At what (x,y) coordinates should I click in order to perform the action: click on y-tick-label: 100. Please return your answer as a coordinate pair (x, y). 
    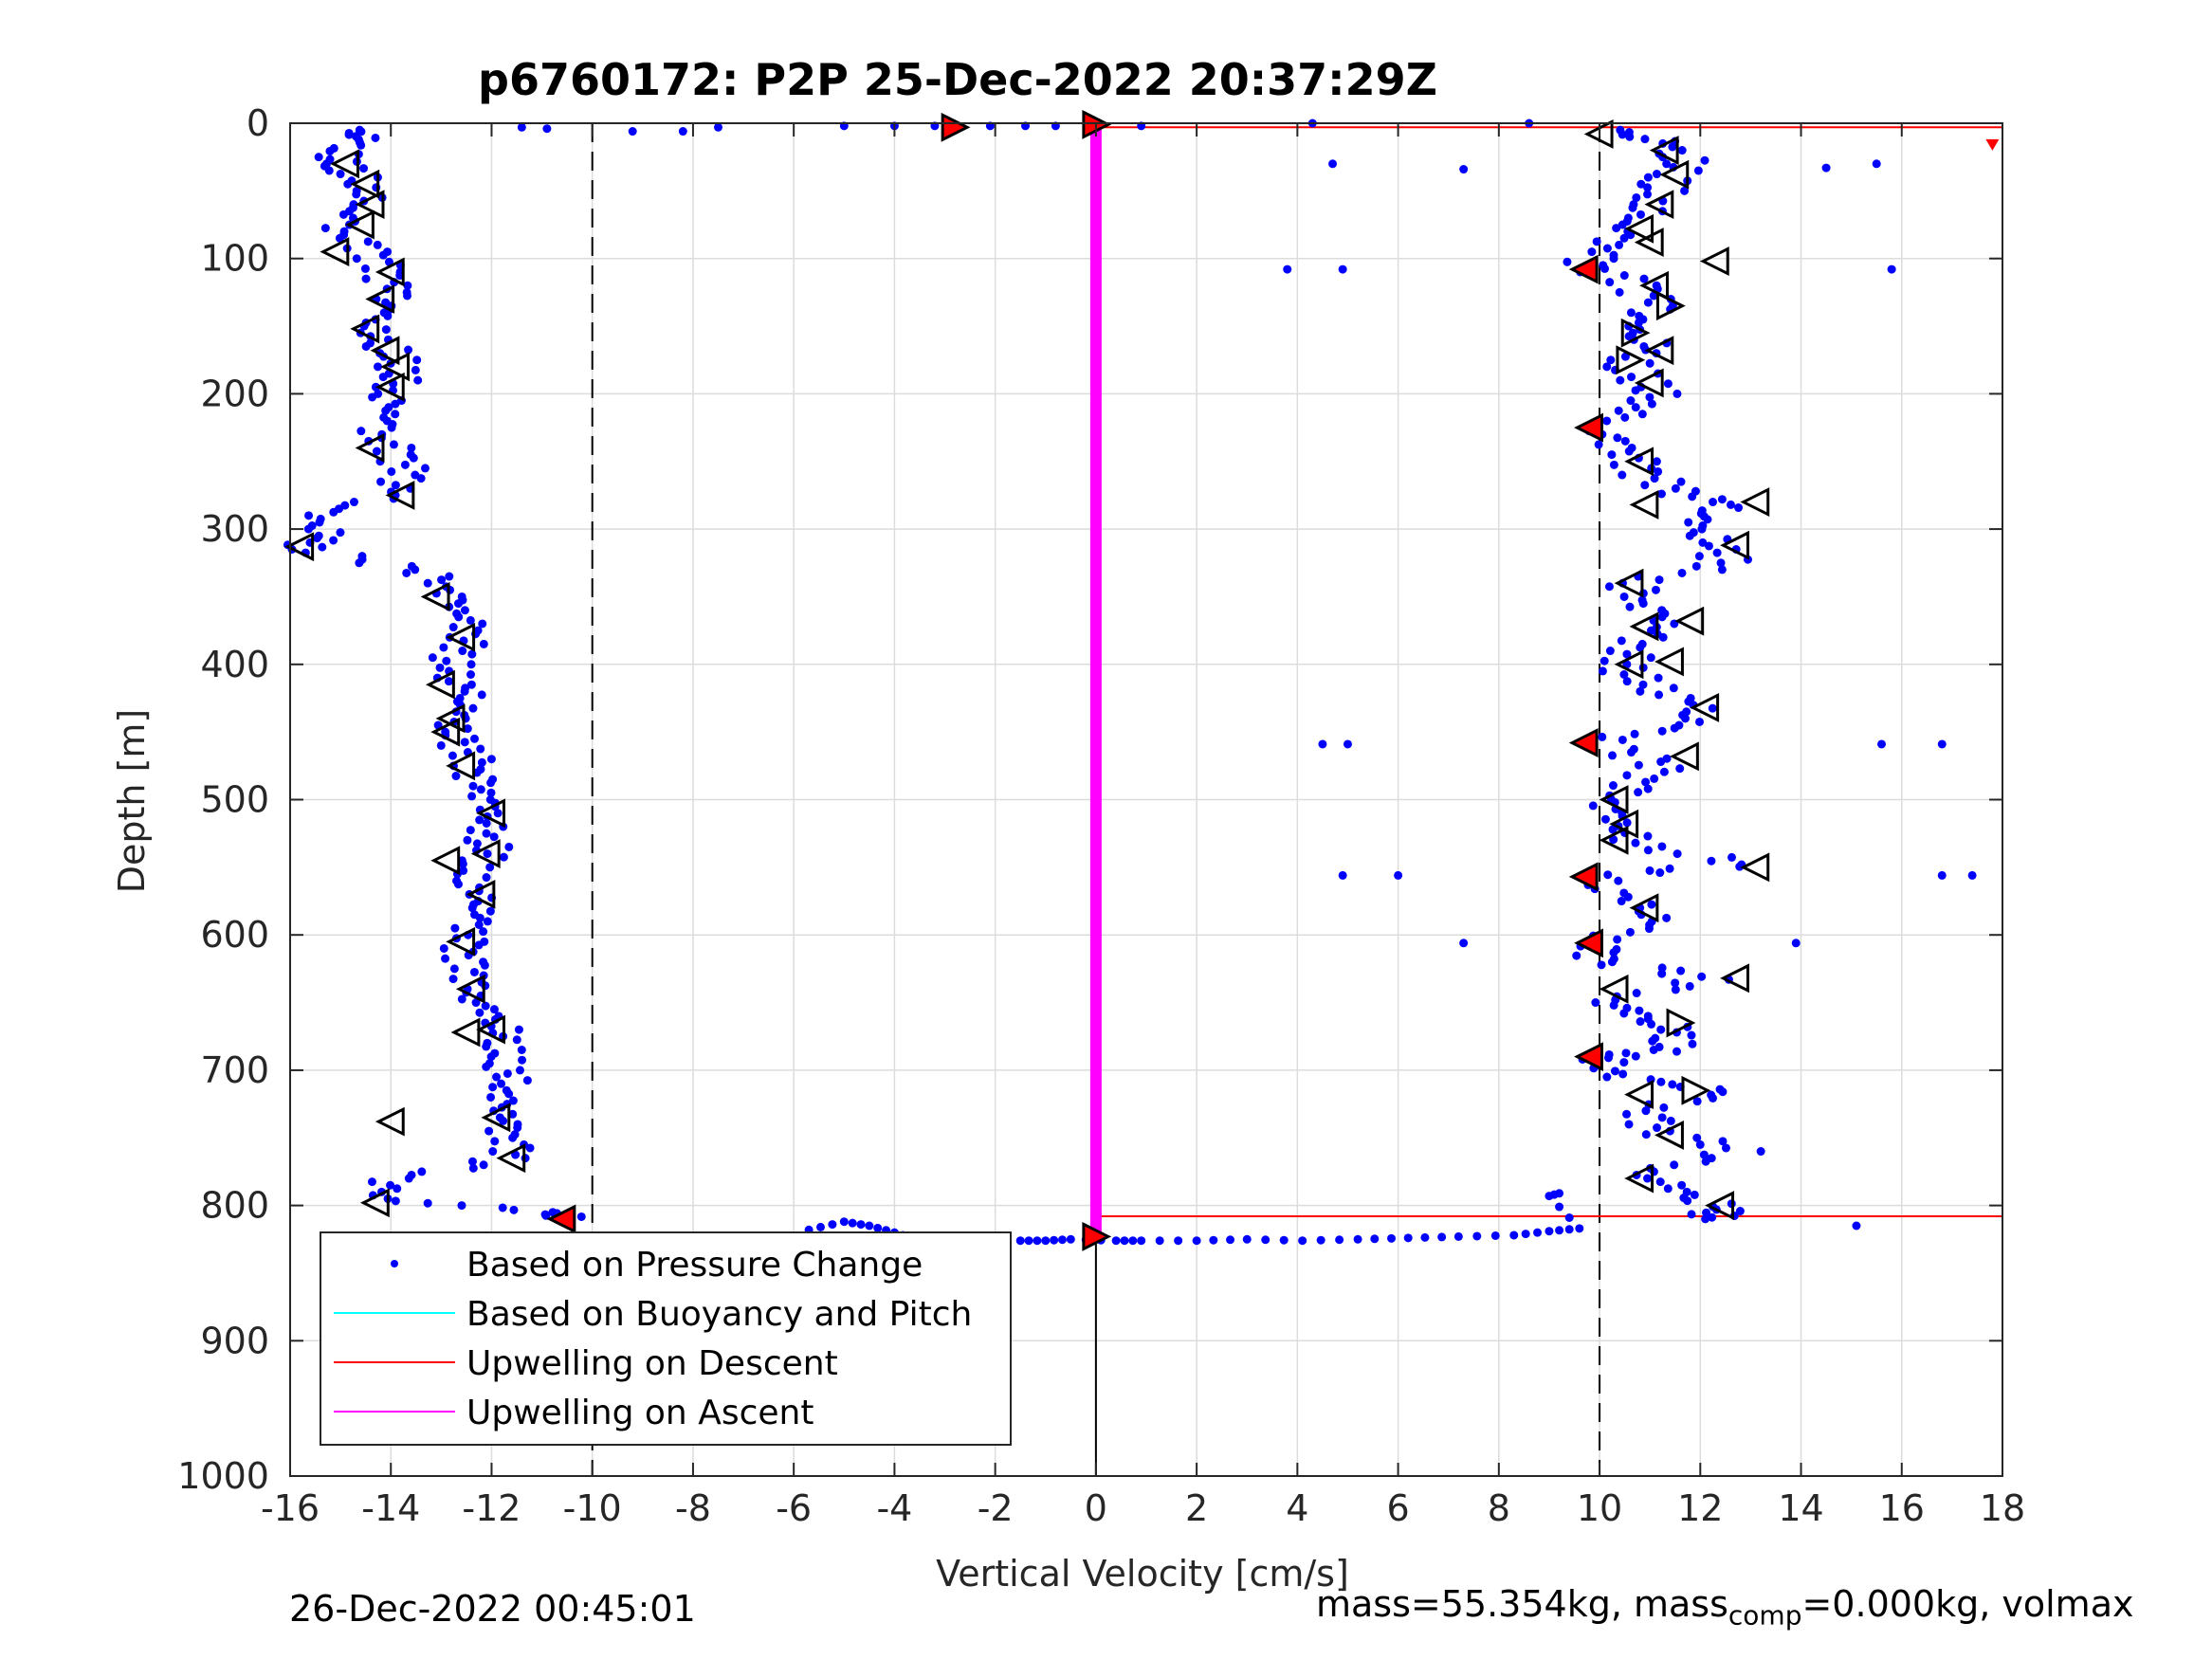
    Looking at the image, I should click on (234, 259).